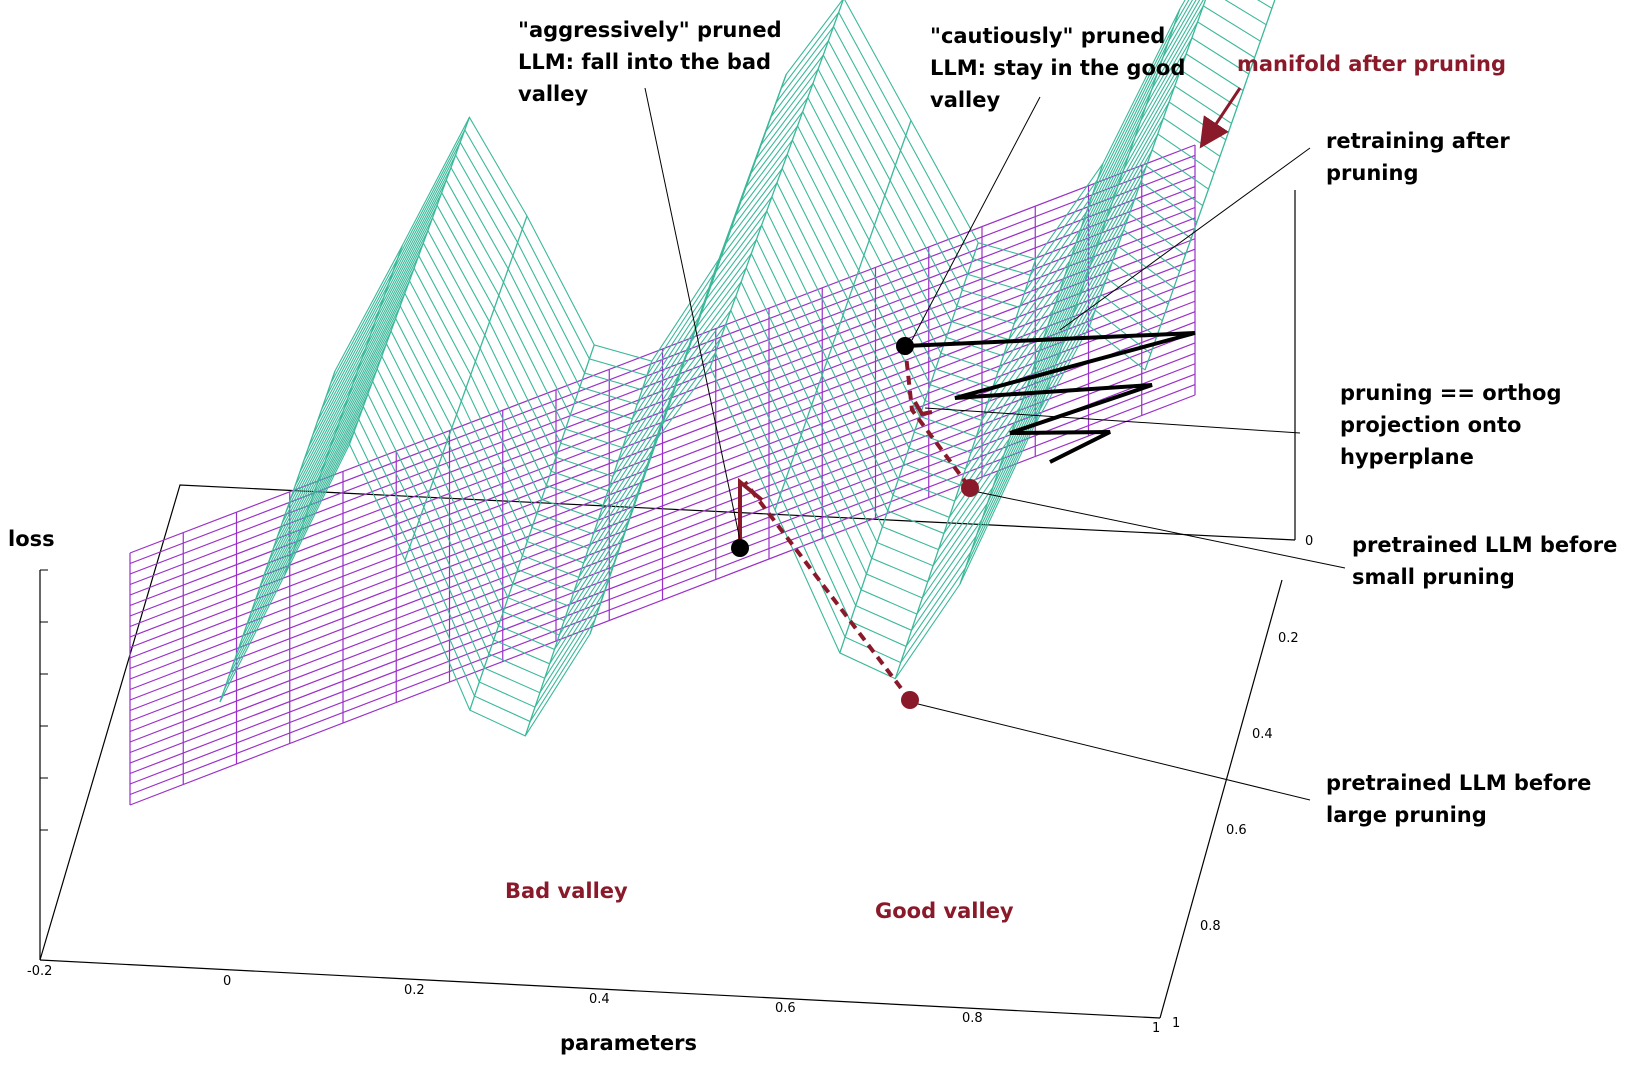  I want to click on z-axis-label: loss, so click(31, 539).